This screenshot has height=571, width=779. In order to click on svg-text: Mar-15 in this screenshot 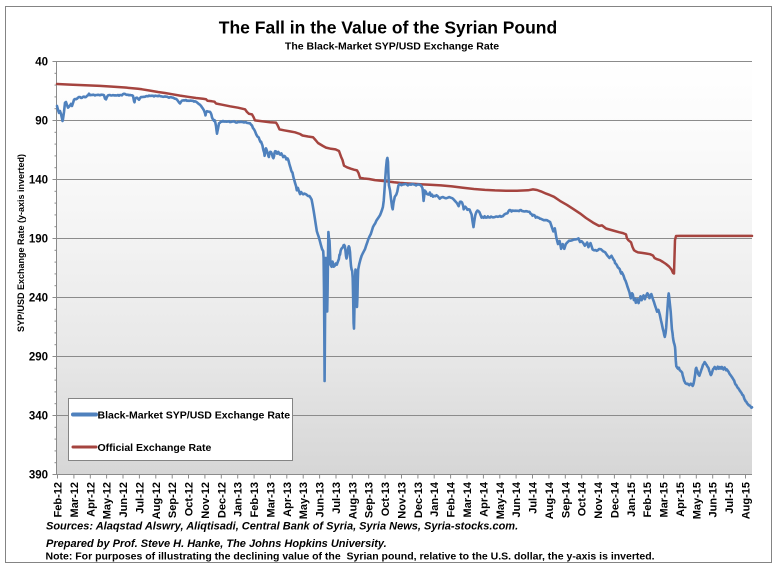, I will do `click(665, 499)`.